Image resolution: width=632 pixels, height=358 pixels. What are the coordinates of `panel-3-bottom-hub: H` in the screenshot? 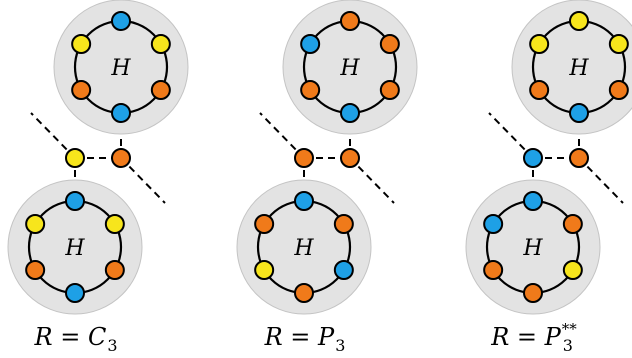 It's located at (533, 247).